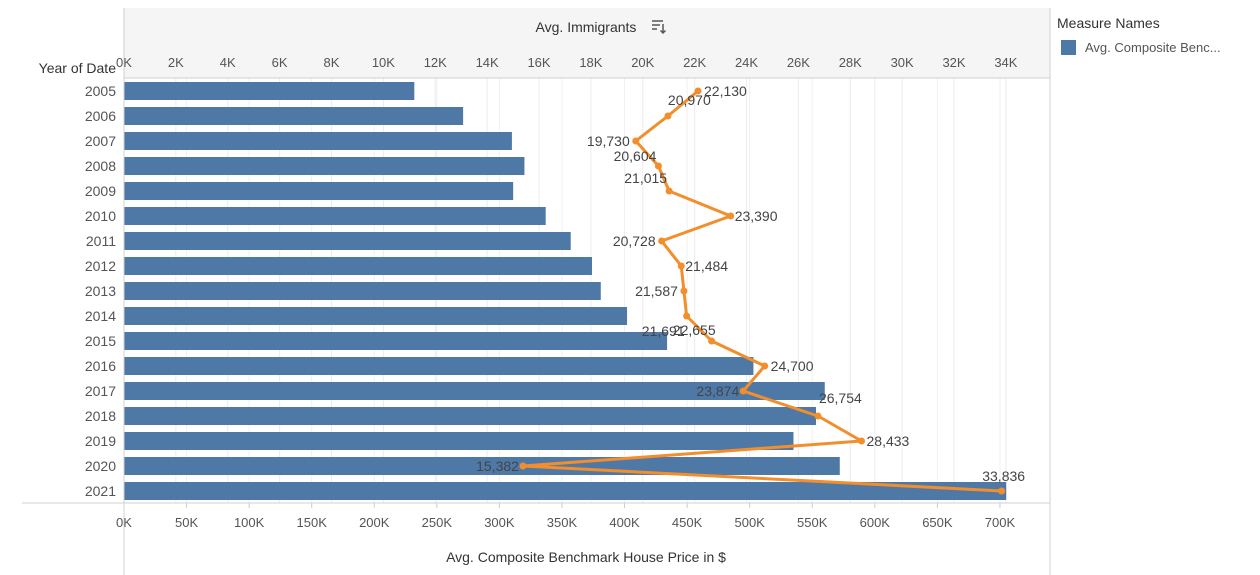 The width and height of the screenshot is (1260, 575). What do you see at coordinates (812, 522) in the screenshot?
I see `bottom-tick-label: 550K` at bounding box center [812, 522].